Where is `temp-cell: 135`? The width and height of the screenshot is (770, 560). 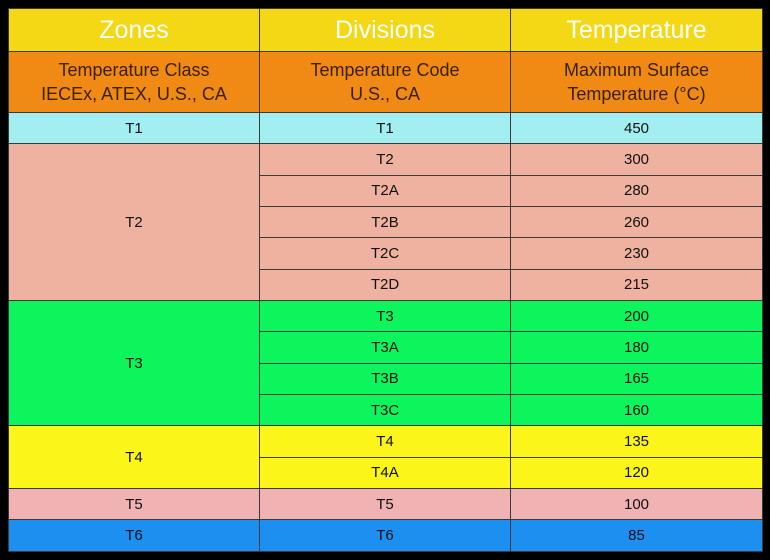 temp-cell: 135 is located at coordinates (636, 441).